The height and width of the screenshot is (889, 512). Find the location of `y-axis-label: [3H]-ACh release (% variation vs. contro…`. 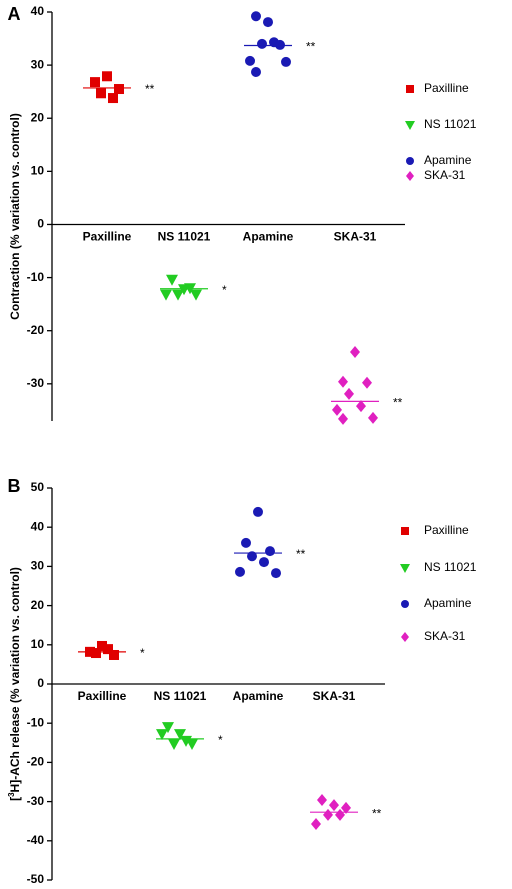

y-axis-label: [3H]-ACh release (% variation vs. contro… is located at coordinates (15, 684).